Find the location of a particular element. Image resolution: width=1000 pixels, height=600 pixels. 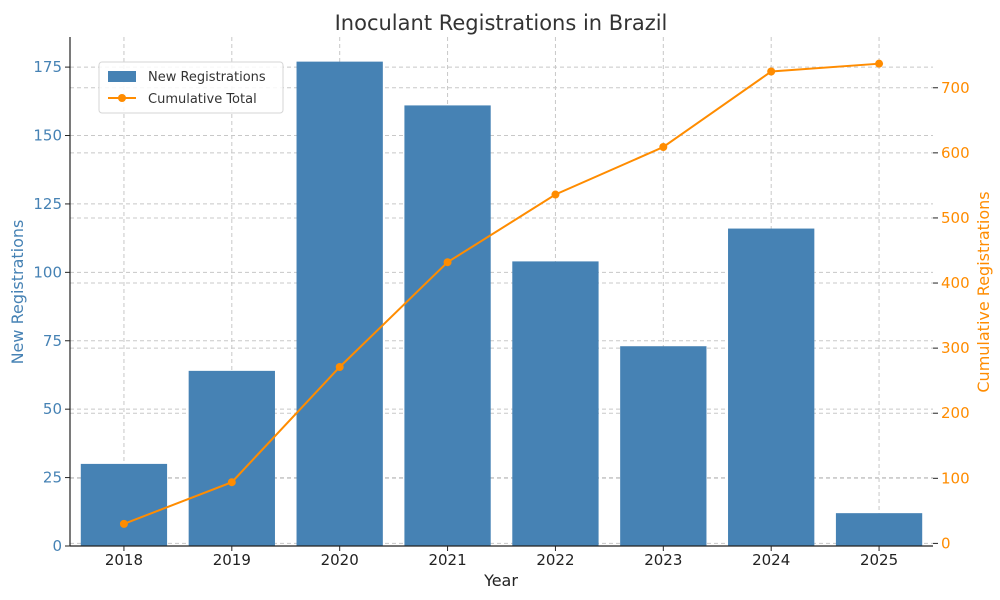

x-axis-label: Year is located at coordinates (500, 580).